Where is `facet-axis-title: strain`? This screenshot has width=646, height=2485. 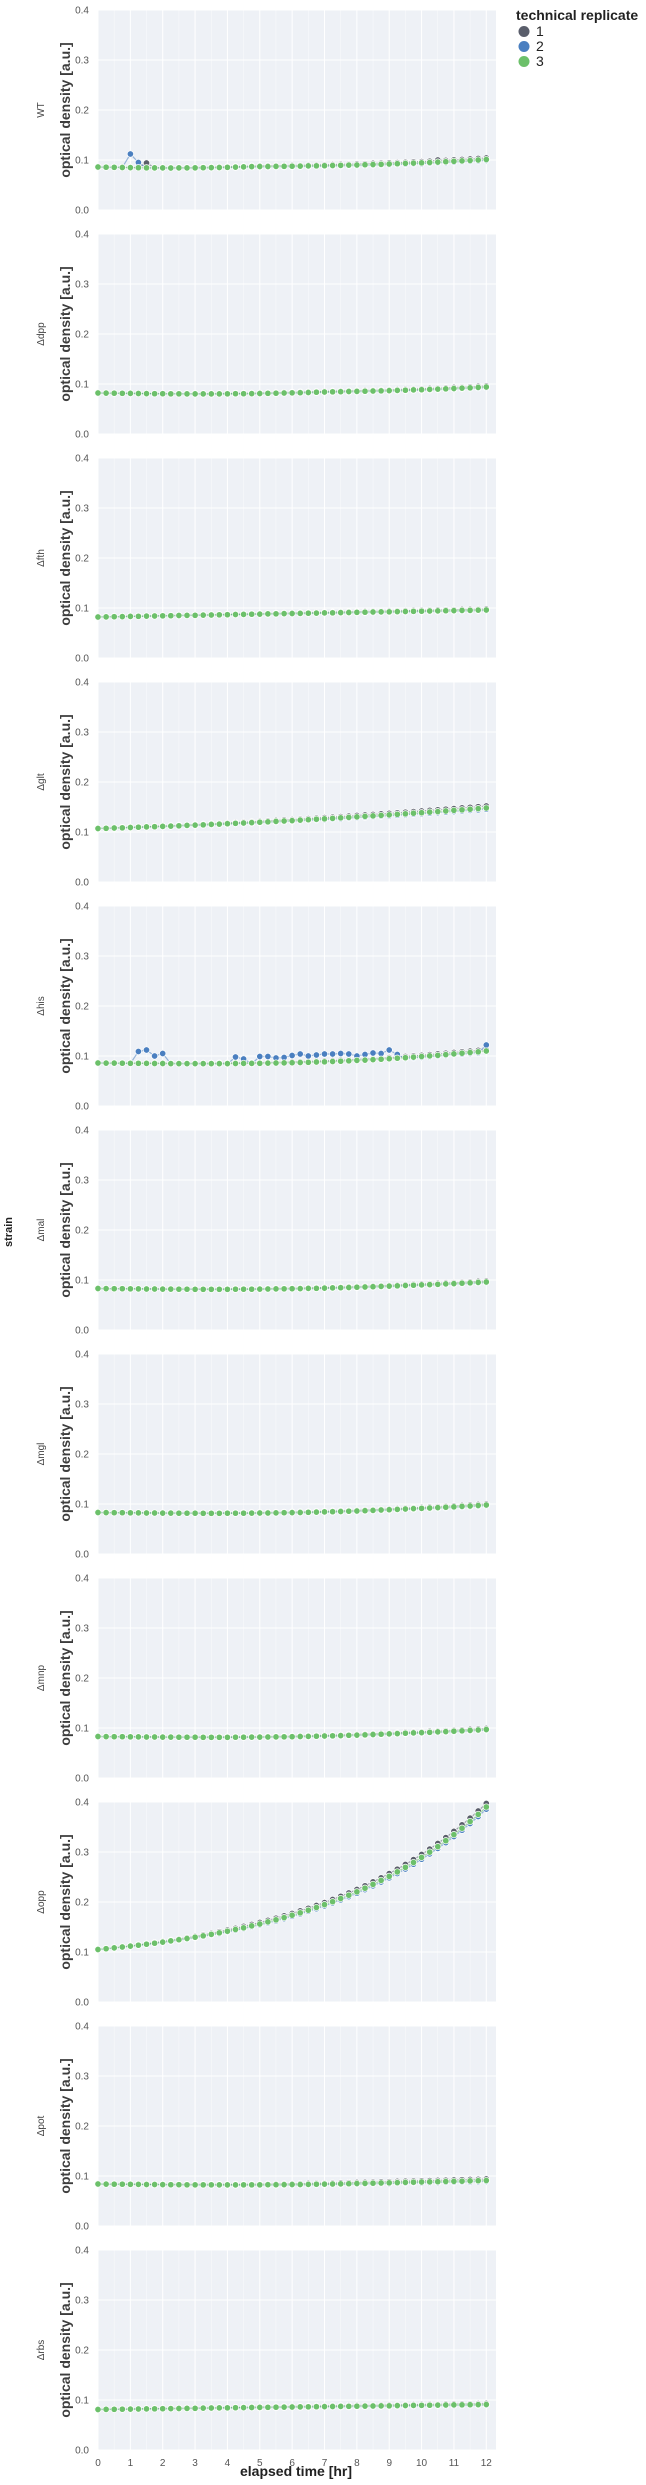
facet-axis-title: strain is located at coordinates (9, 1232).